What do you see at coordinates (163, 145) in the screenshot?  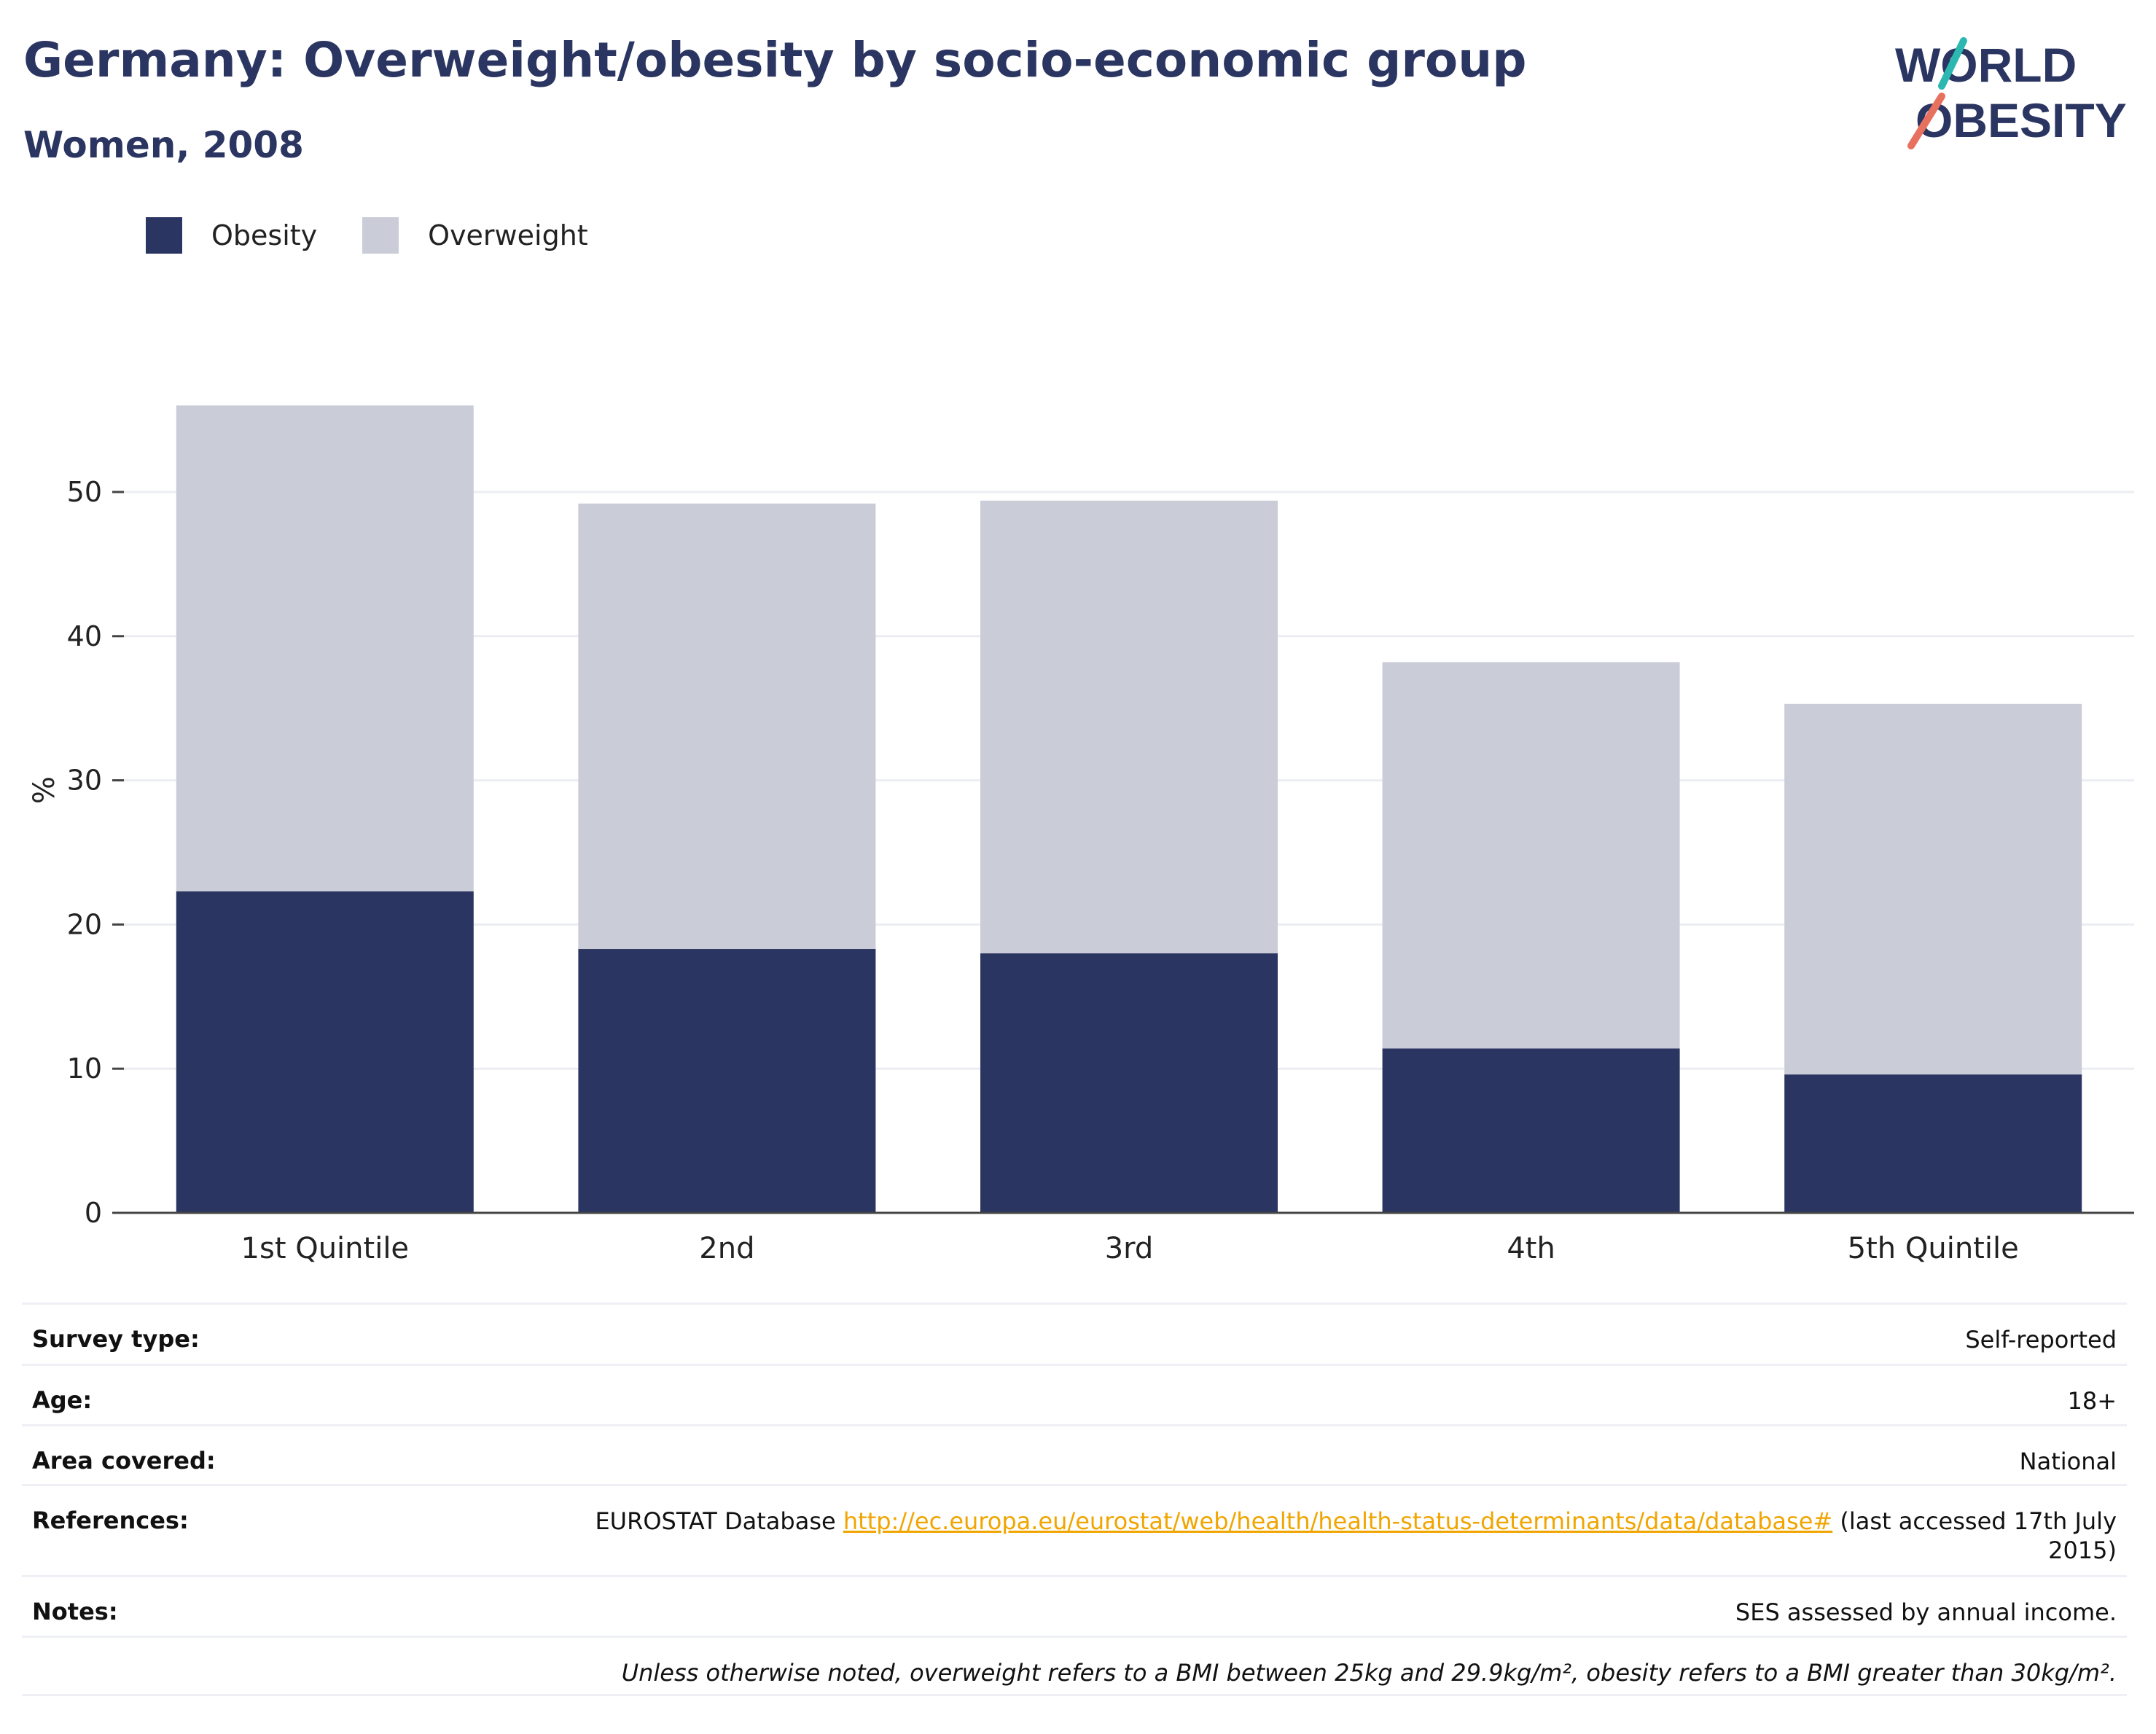 I see `chart-subtitle: Women, 2008` at bounding box center [163, 145].